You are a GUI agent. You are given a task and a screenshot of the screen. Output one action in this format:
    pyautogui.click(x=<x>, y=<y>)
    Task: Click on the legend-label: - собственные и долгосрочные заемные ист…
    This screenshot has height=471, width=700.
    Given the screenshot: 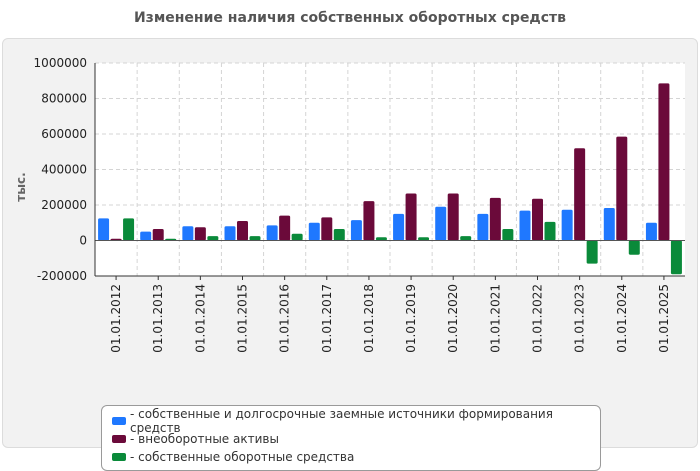 What is the action you would take?
    pyautogui.click(x=341, y=421)
    